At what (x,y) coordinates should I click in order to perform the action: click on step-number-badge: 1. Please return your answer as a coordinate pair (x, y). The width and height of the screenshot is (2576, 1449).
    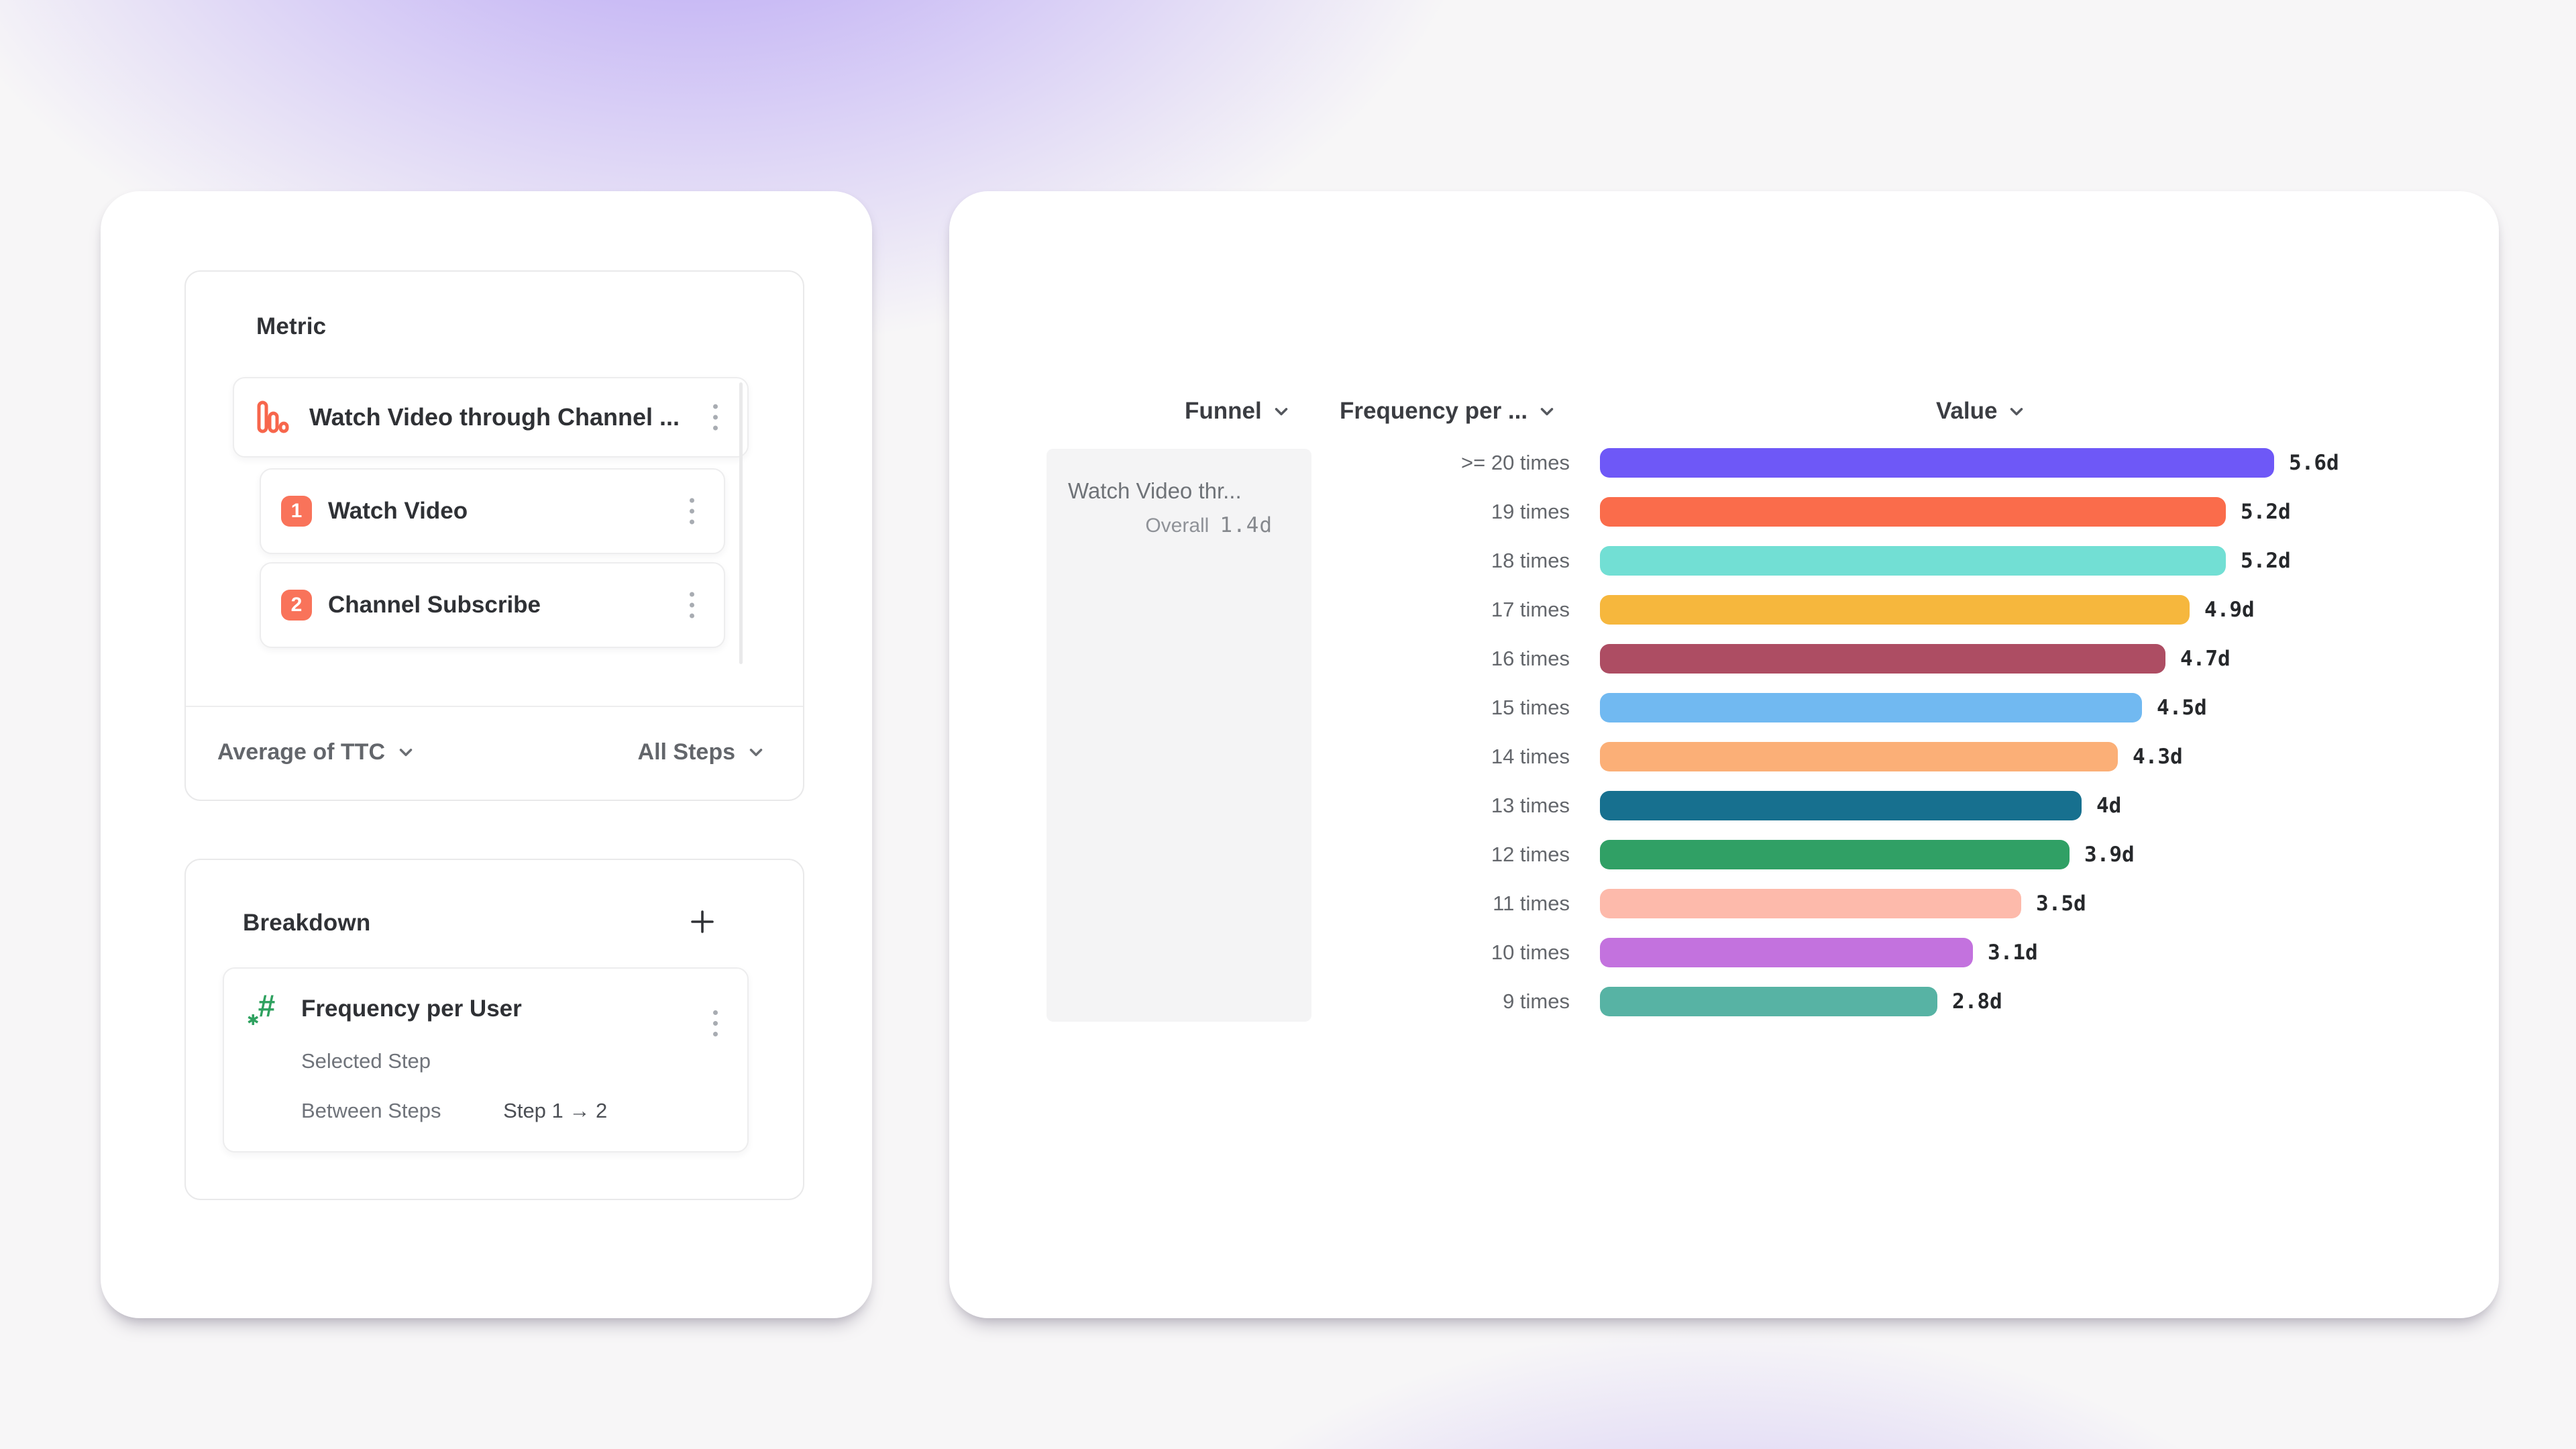
    Looking at the image, I should click on (296, 511).